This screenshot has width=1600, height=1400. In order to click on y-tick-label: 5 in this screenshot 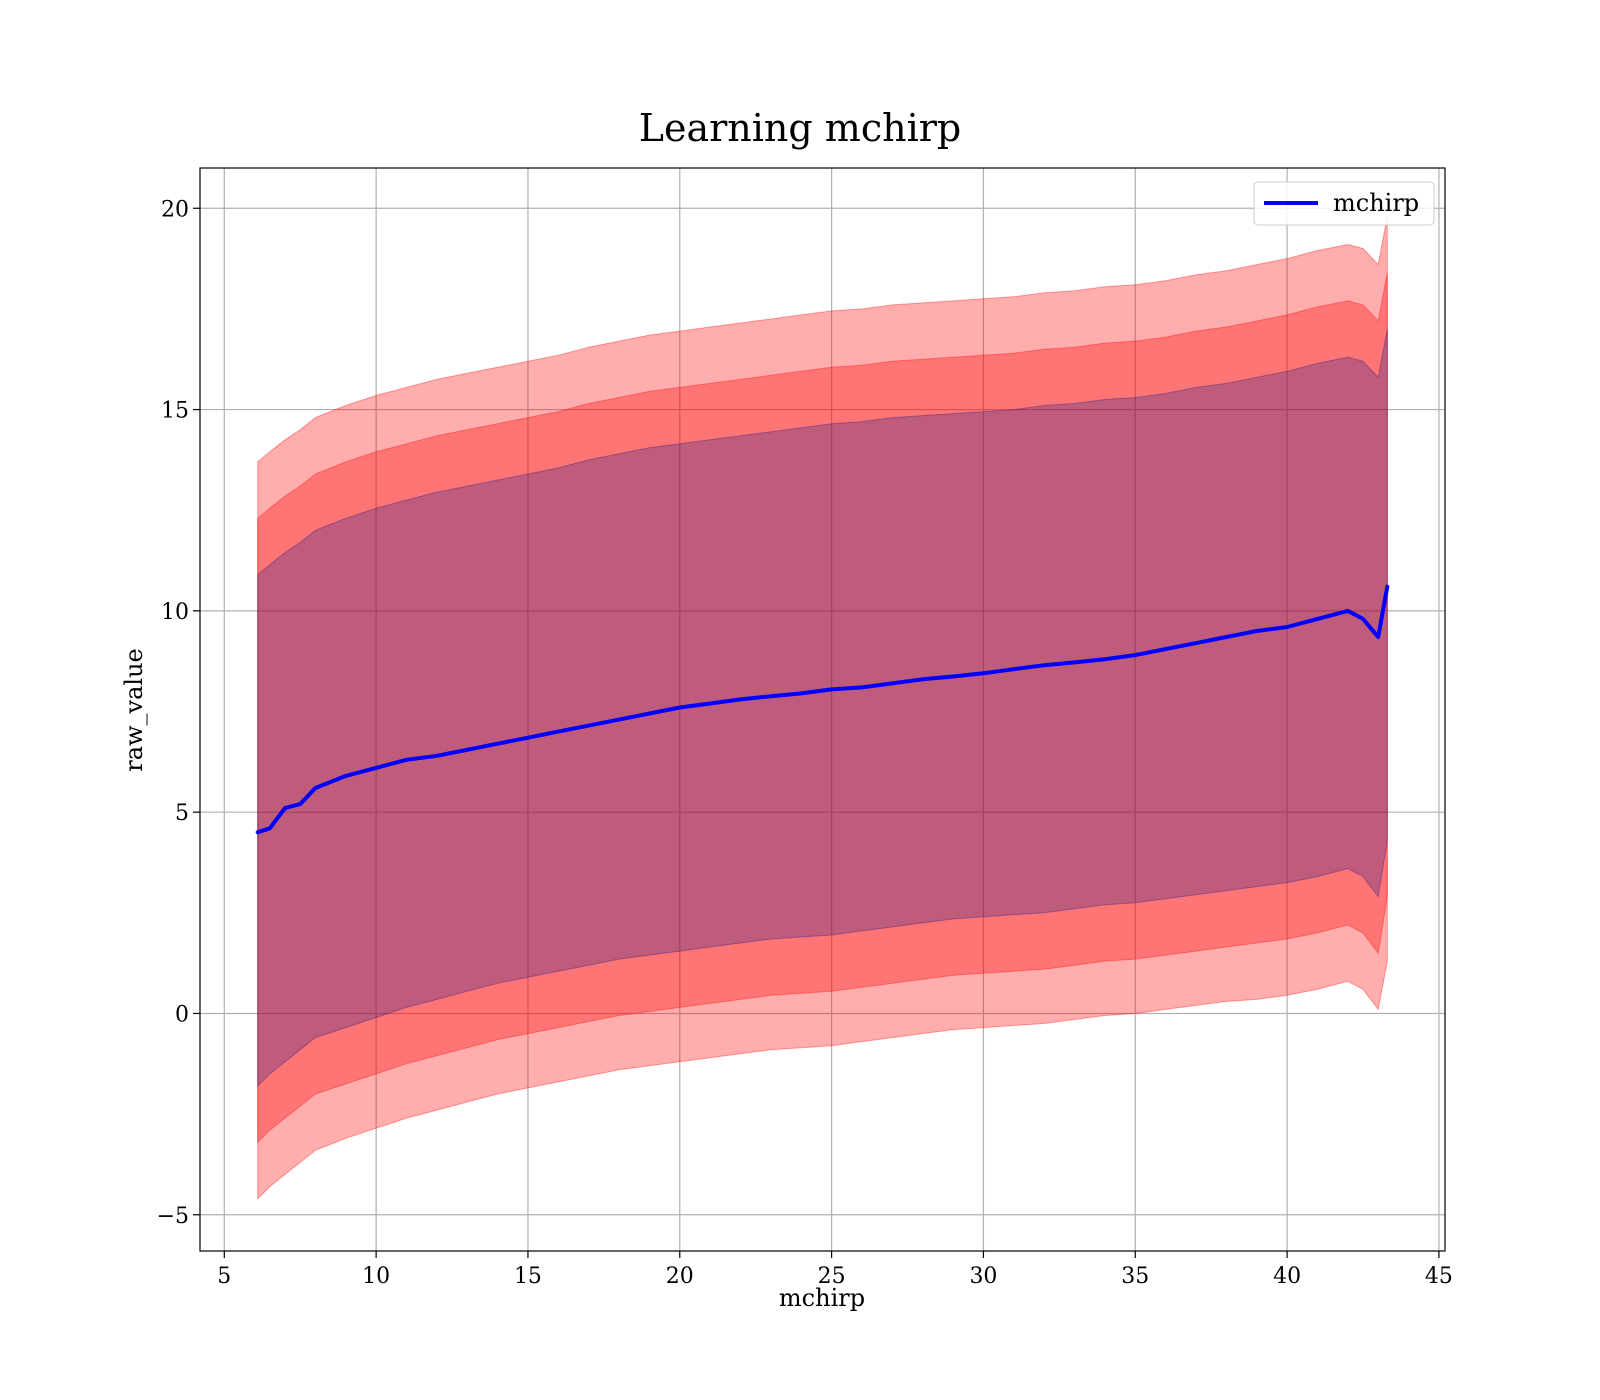, I will do `click(182, 813)`.